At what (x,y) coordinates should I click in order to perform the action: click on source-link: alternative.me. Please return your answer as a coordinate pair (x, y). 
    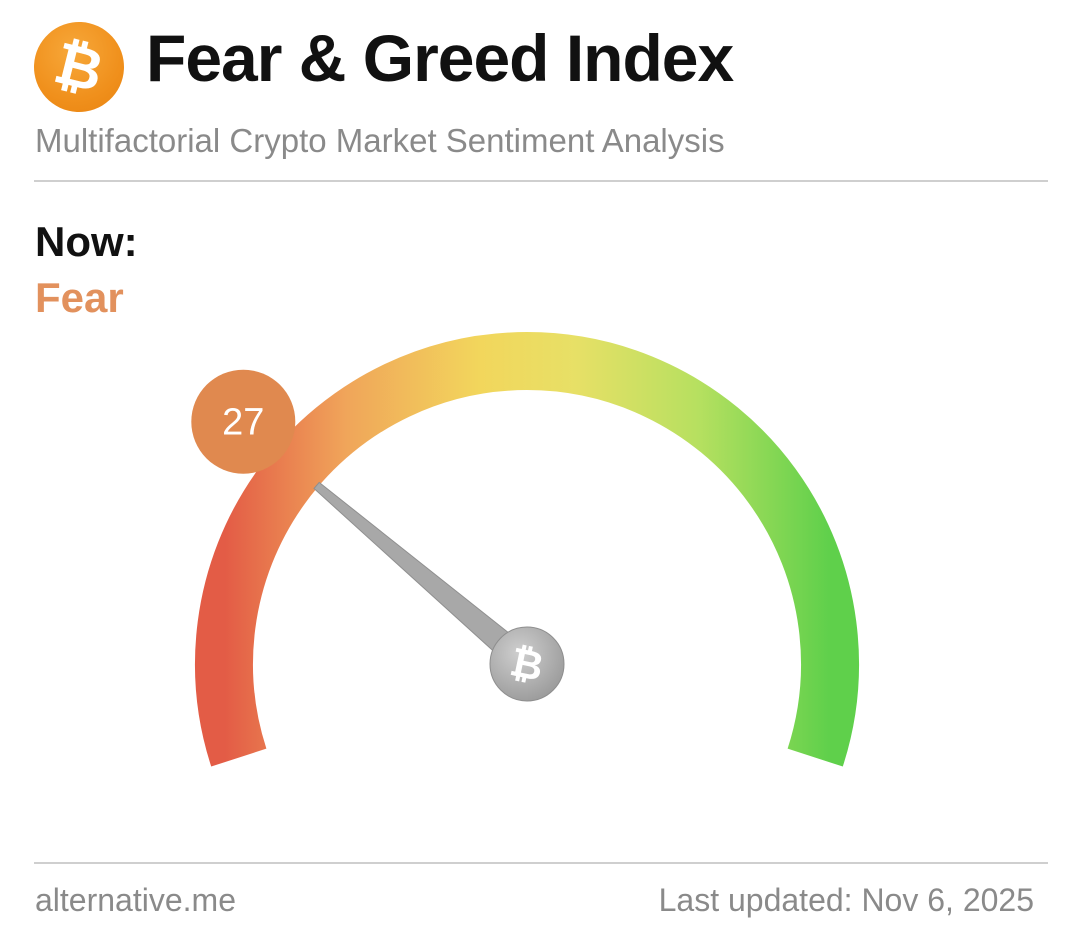
    Looking at the image, I should click on (135, 900).